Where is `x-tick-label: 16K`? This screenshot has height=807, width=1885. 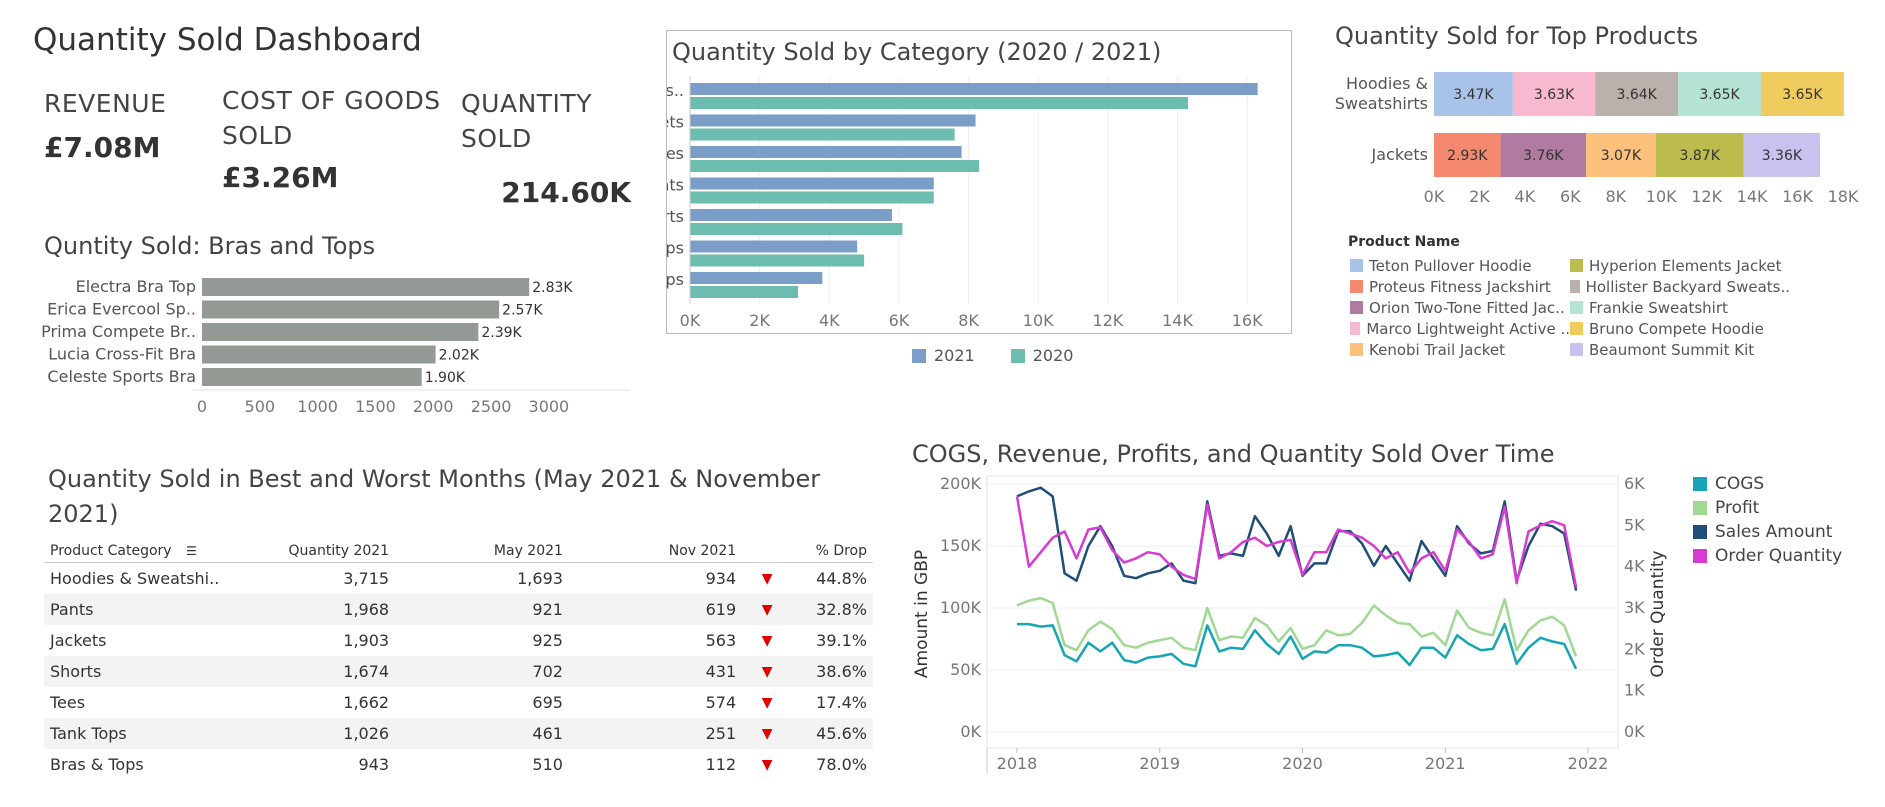
x-tick-label: 16K is located at coordinates (1247, 320).